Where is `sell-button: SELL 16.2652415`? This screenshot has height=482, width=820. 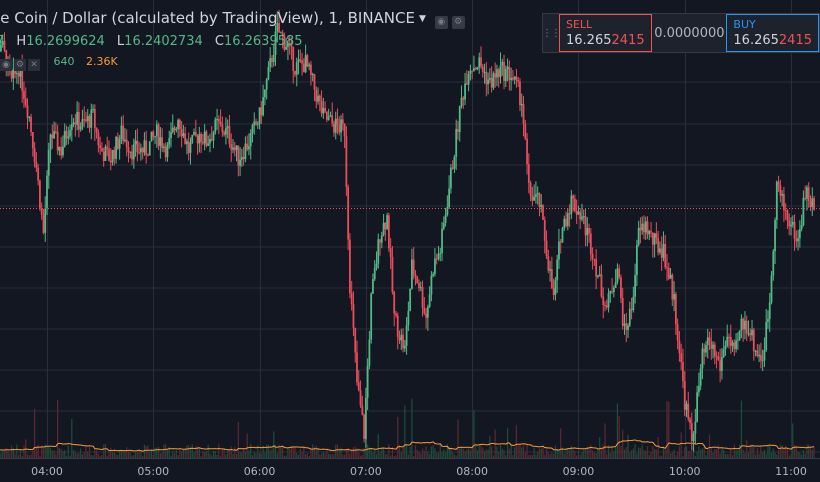
sell-button: SELL 16.2652415 is located at coordinates (606, 33).